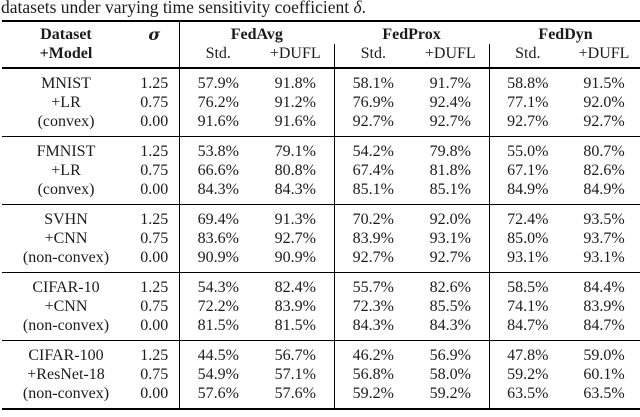 Image resolution: width=640 pixels, height=417 pixels. I want to click on header-sigma-symbol: σ, so click(154, 34).